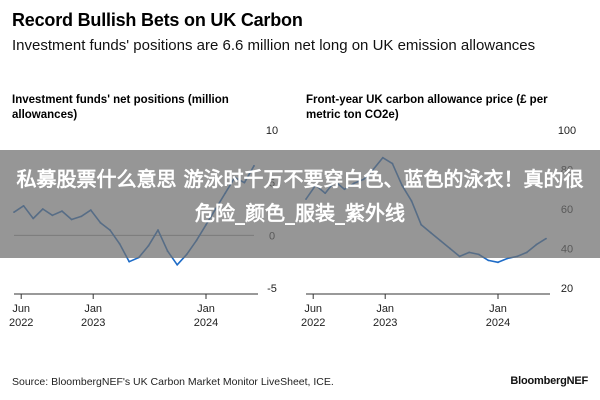 The width and height of the screenshot is (600, 400). What do you see at coordinates (549, 381) in the screenshot?
I see `brand-logo: BloombergNEF` at bounding box center [549, 381].